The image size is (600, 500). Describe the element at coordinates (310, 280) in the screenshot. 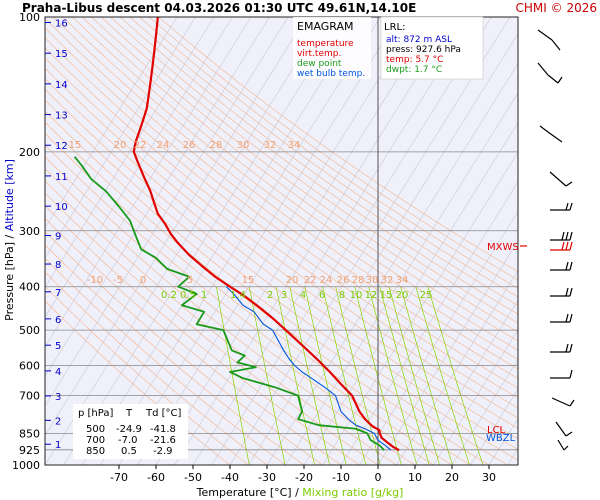

I see `dry-adiabat-label: 22` at that location.